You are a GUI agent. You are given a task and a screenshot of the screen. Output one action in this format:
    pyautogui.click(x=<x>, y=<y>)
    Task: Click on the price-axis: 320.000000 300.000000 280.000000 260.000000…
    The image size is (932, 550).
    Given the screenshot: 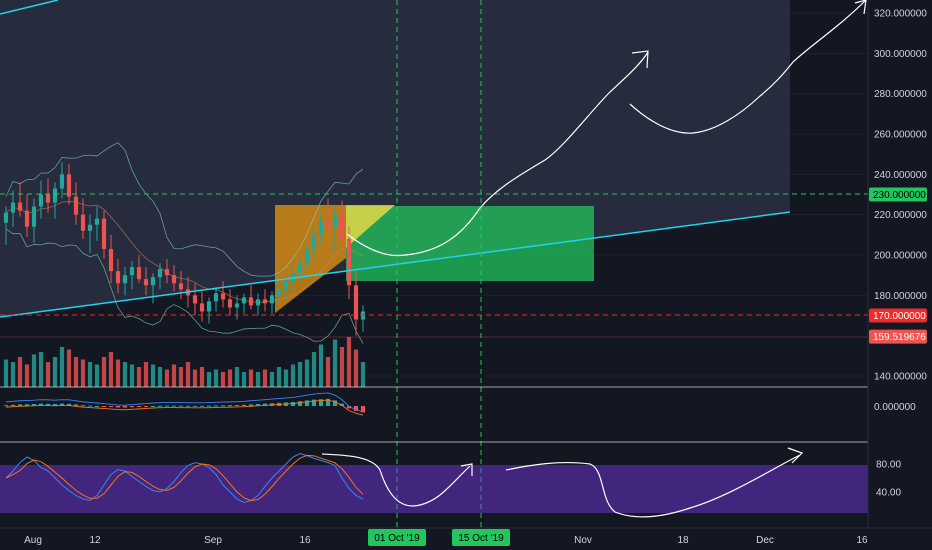 What is the action you would take?
    pyautogui.click(x=900, y=196)
    